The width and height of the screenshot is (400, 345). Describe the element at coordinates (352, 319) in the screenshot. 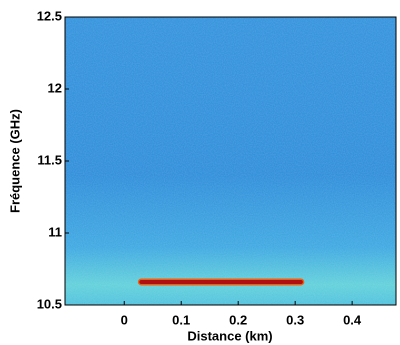

I see `x-tick-label: 0.4` at that location.